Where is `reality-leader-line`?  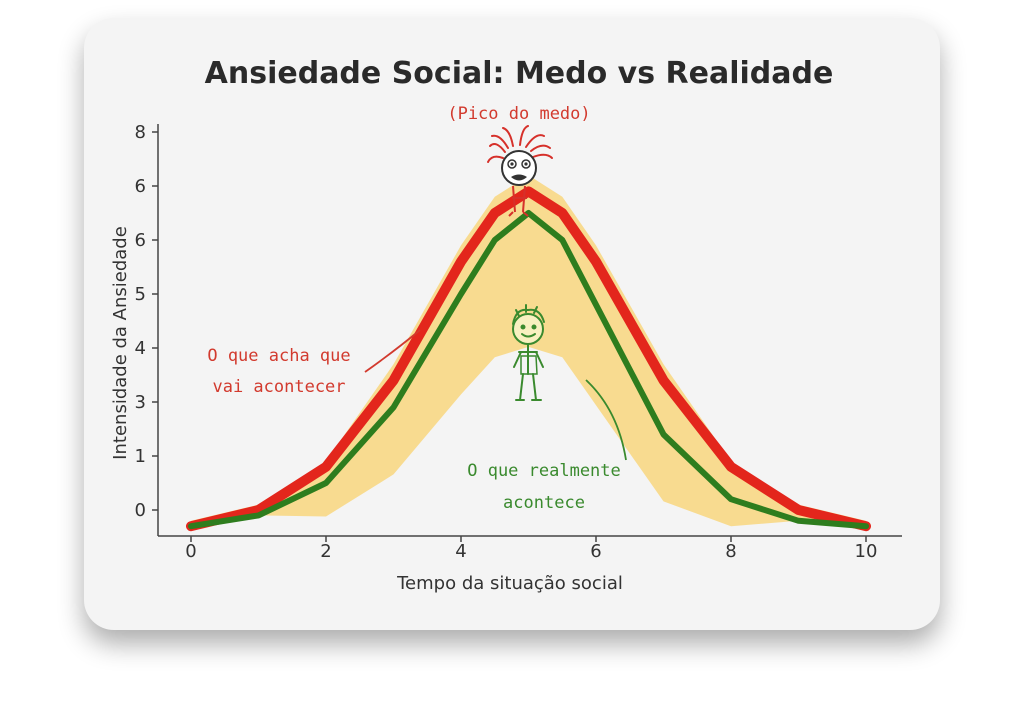
reality-leader-line is located at coordinates (606, 420).